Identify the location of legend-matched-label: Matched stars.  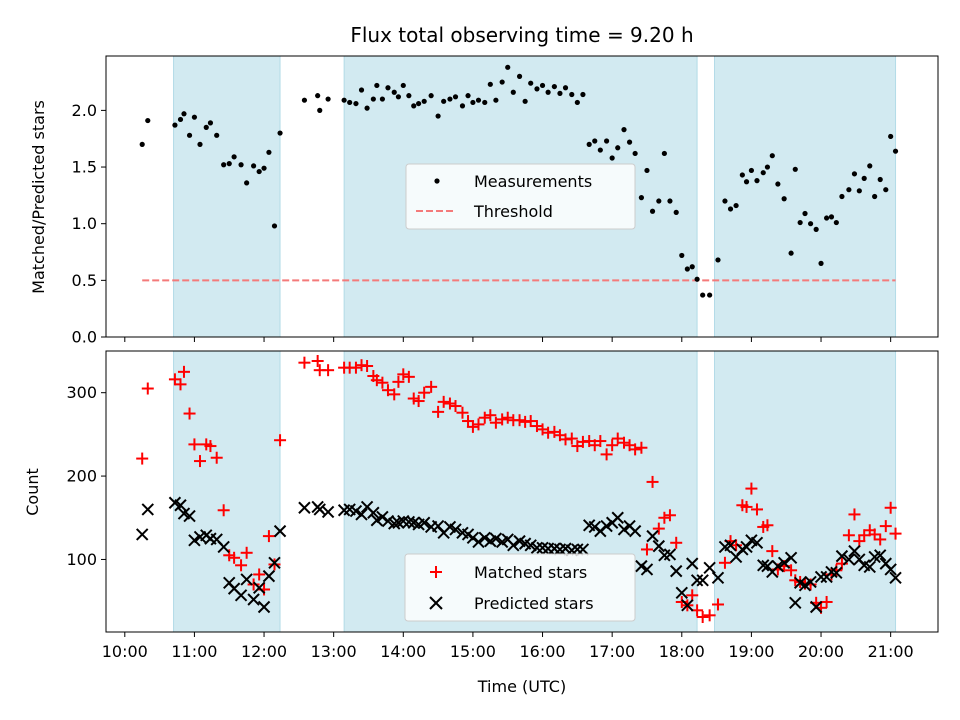
(530, 572).